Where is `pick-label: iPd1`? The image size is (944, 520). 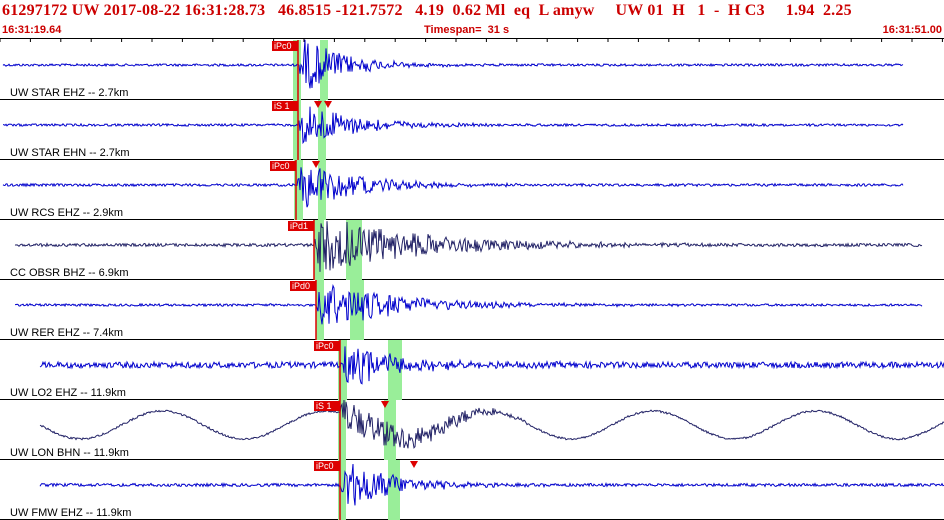
pick-label: iPd1 is located at coordinates (299, 226).